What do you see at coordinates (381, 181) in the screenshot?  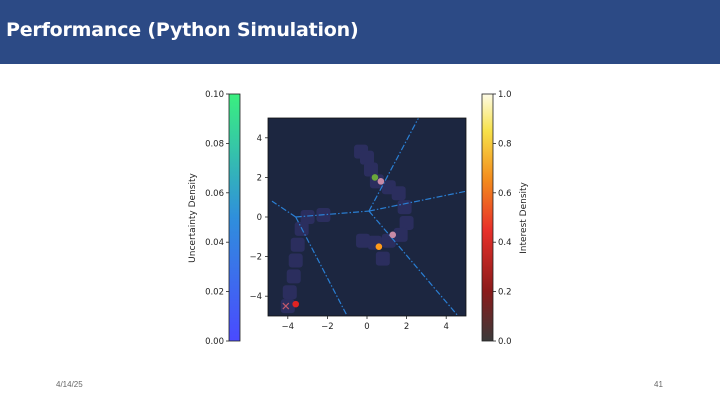 I see `pink-dot-upper` at bounding box center [381, 181].